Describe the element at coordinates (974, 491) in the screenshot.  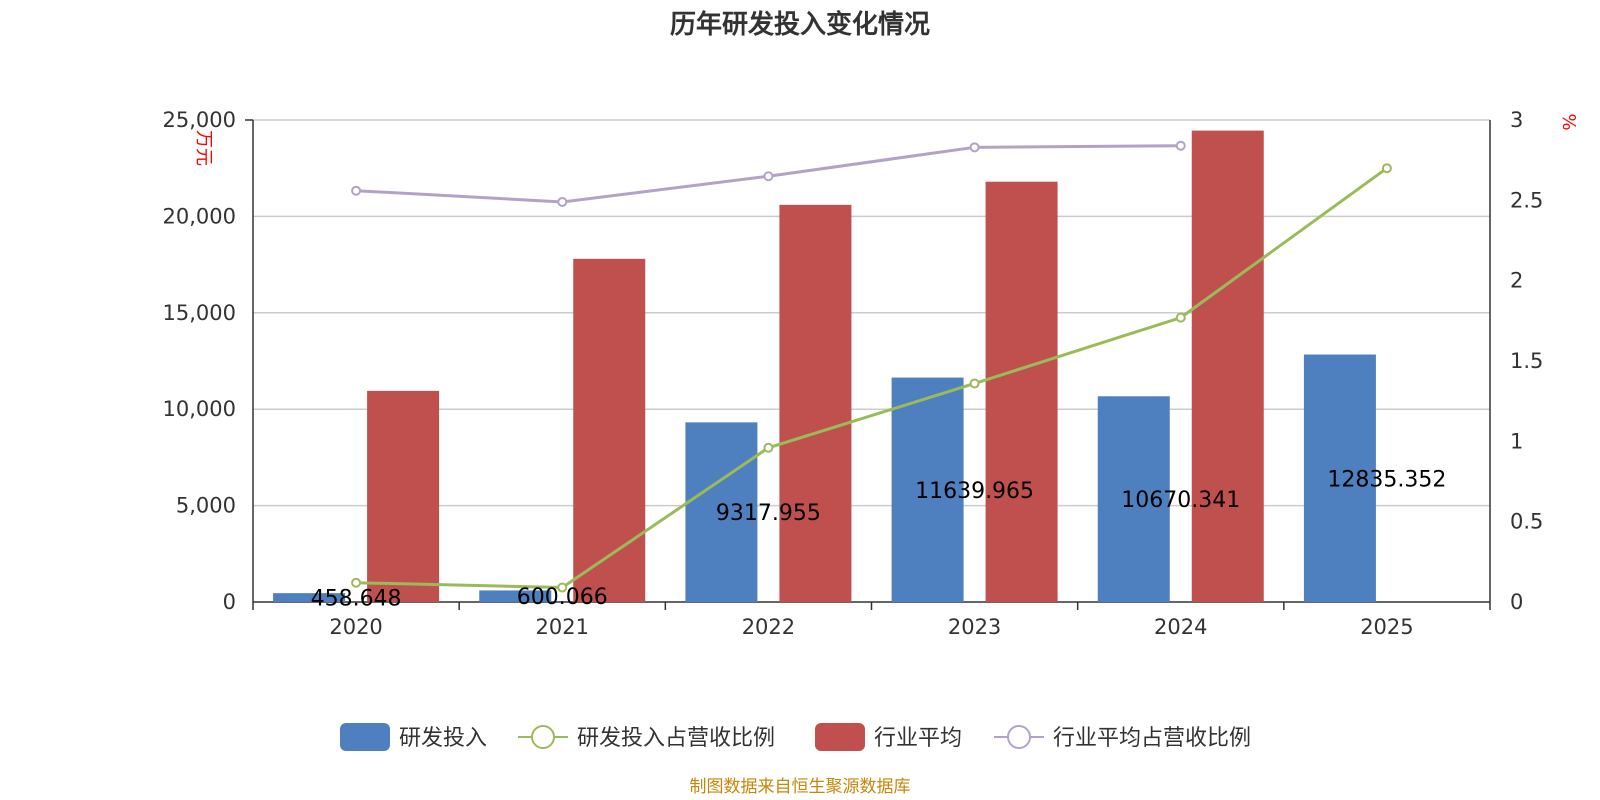
I see `bar-value-label: 11639.965` at that location.